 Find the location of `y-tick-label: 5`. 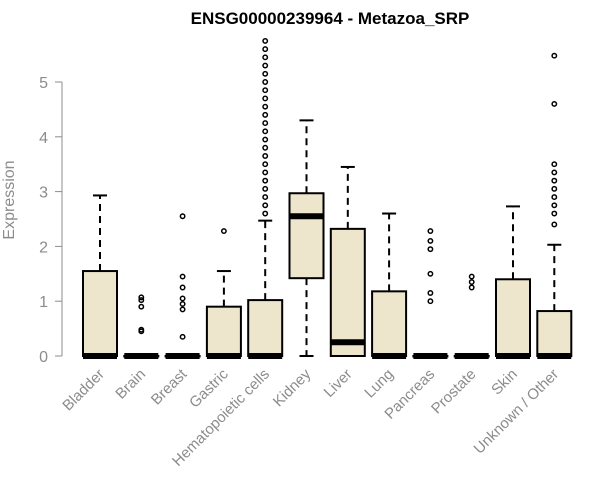

y-tick-label: 5 is located at coordinates (43, 83).